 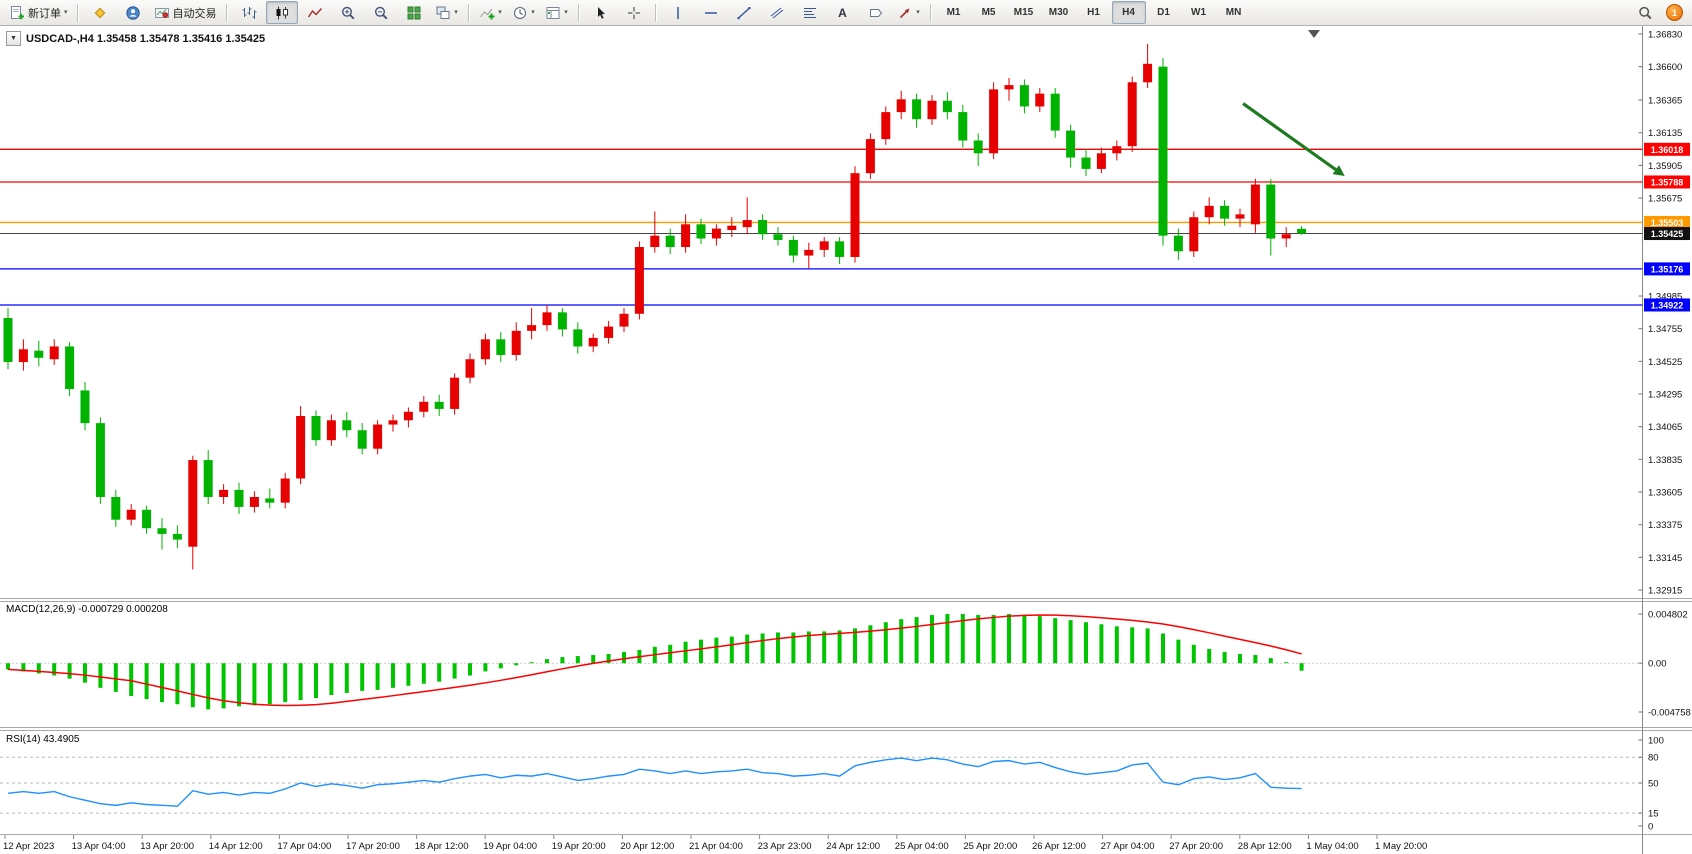 What do you see at coordinates (655, 662) in the screenshot?
I see `macd-histogram` at bounding box center [655, 662].